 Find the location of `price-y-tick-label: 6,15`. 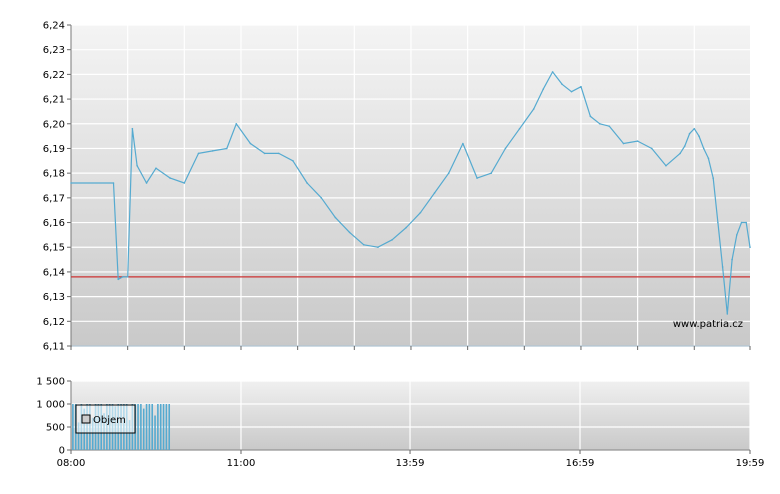

price-y-tick-label: 6,15 is located at coordinates (54, 248).